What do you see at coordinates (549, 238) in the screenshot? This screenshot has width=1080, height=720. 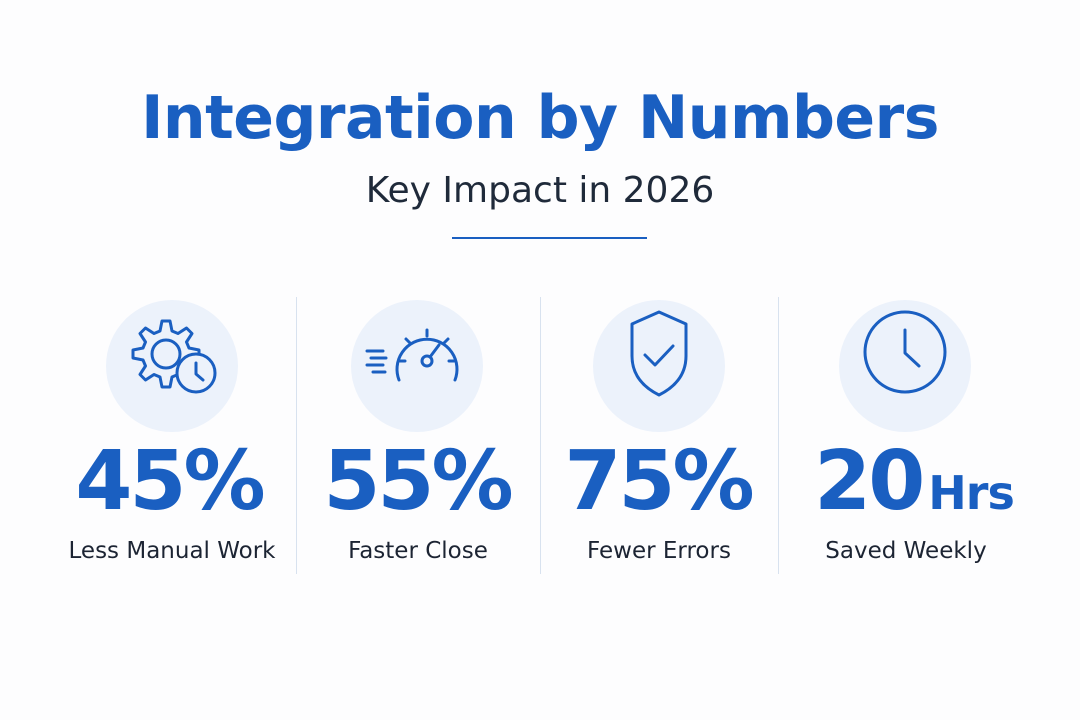 I see `title-underline` at bounding box center [549, 238].